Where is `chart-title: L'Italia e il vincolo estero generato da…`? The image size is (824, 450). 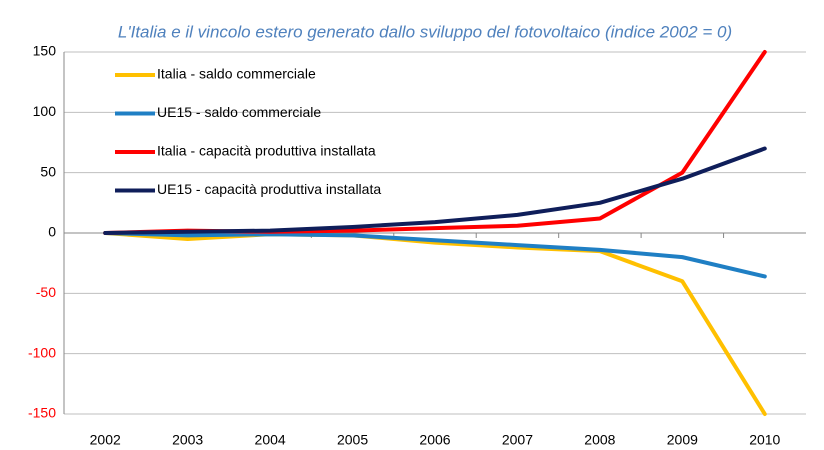
chart-title: L'Italia e il vincolo estero generato da… is located at coordinates (425, 31).